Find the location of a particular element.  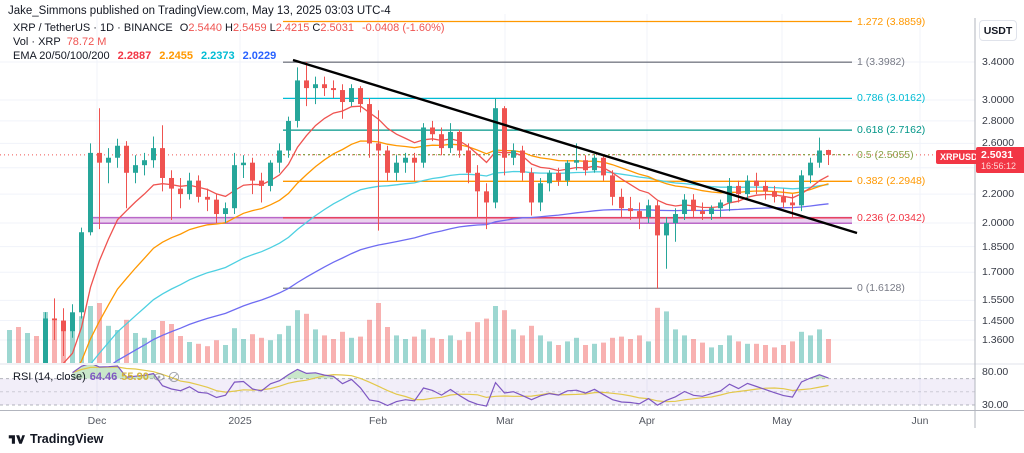

price-axis-tick: 1.8500 is located at coordinates (998, 246).